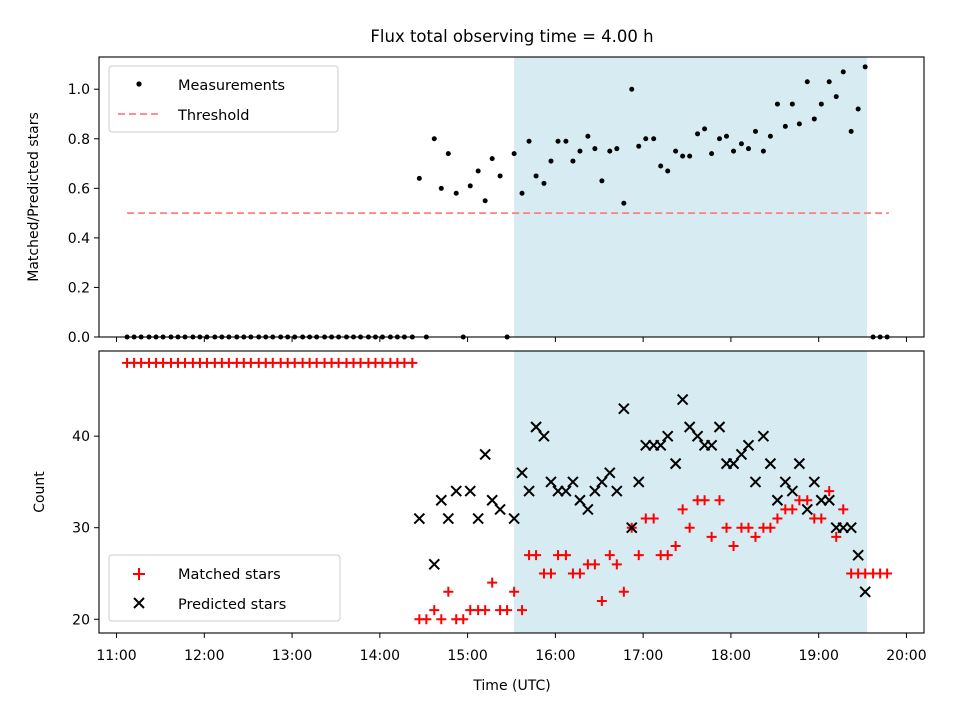 This screenshot has height=720, width=960. What do you see at coordinates (79, 90) in the screenshot?
I see `top-y-tick-label: 1.0` at bounding box center [79, 90].